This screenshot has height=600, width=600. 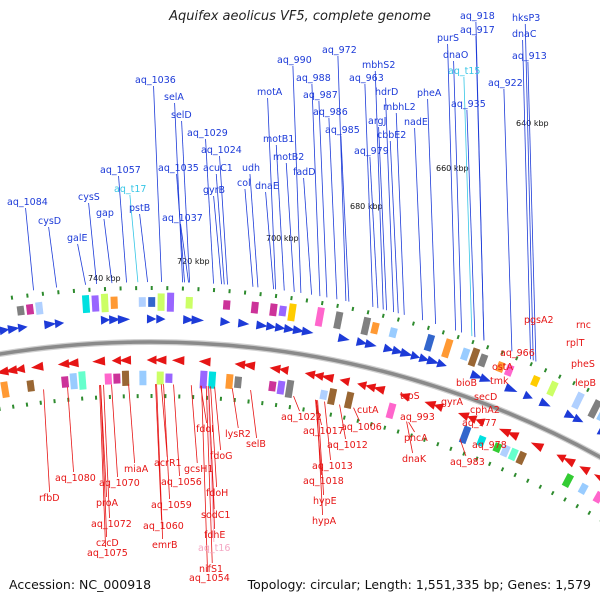 What do you see at coordinates (585, 383) in the screenshot?
I see `gene-label-lepb: lepB` at bounding box center [585, 383].